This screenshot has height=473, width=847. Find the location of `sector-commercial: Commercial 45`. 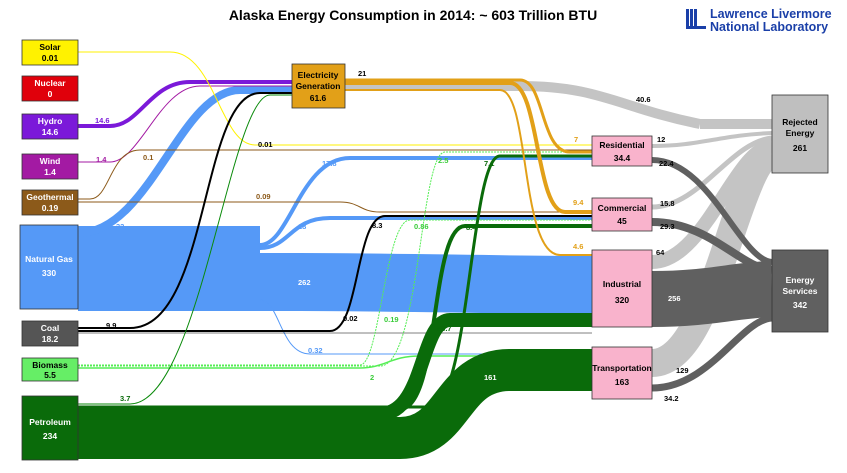

sector-commercial: Commercial 45 is located at coordinates (622, 214).